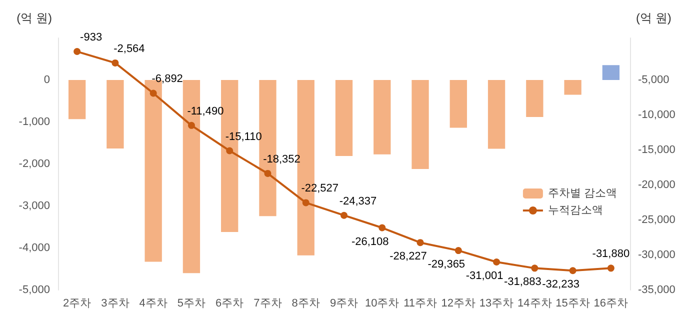 This screenshot has width=700, height=328. Describe the element at coordinates (34, 248) in the screenshot. I see `y-tick-label: -4,000` at that location.